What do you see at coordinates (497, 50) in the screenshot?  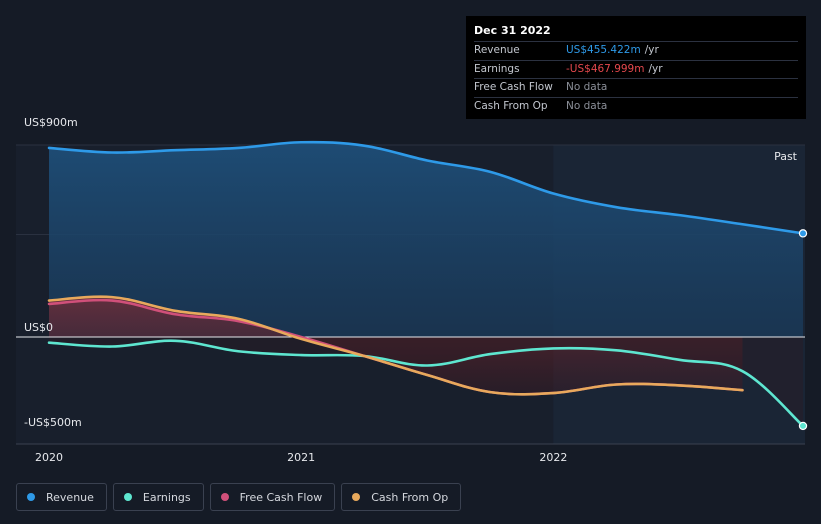 I see `tooltip-label: Revenue` at bounding box center [497, 50].